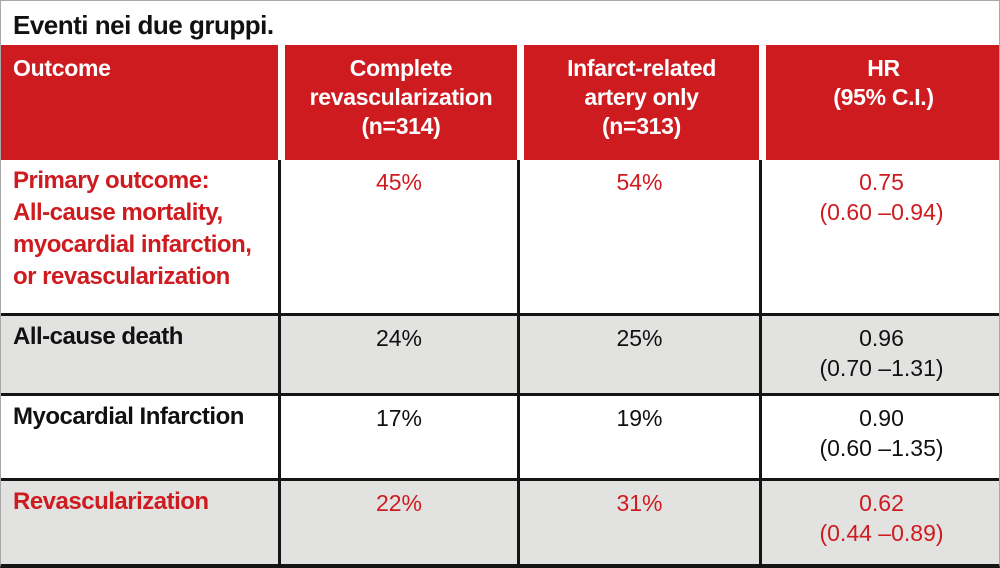  What do you see at coordinates (638, 236) in the screenshot?
I see `infarct-related-artery-value: 54%` at bounding box center [638, 236].